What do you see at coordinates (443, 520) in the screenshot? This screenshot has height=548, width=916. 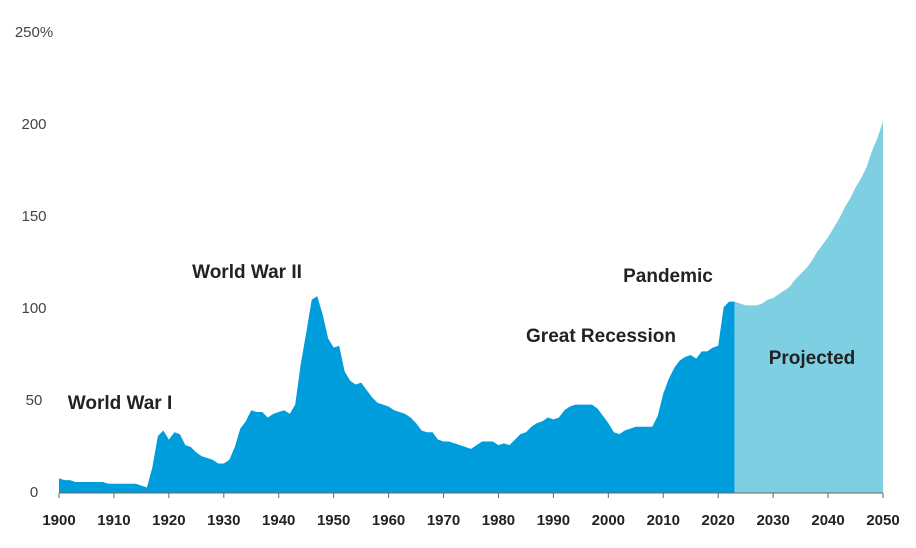 I see `x-tick-label: 1970` at bounding box center [443, 520].